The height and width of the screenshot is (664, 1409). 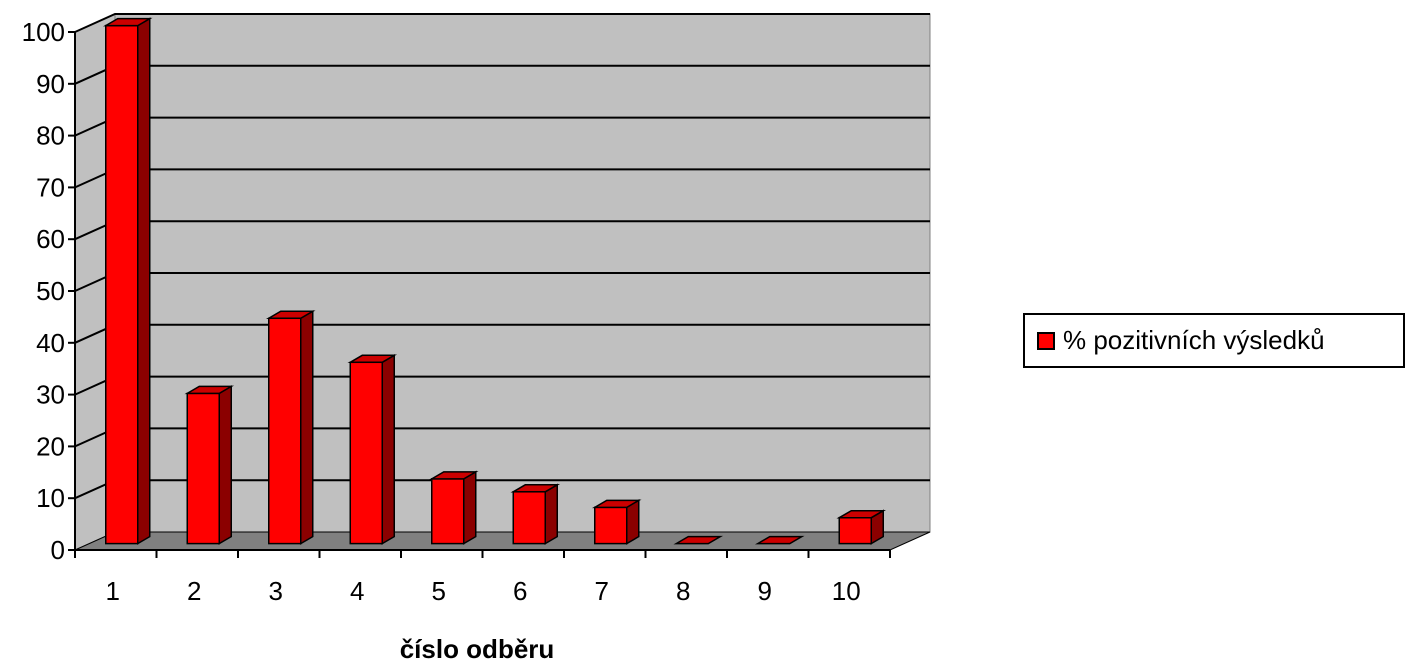 I want to click on y-tick-label: 70, so click(x=50, y=187).